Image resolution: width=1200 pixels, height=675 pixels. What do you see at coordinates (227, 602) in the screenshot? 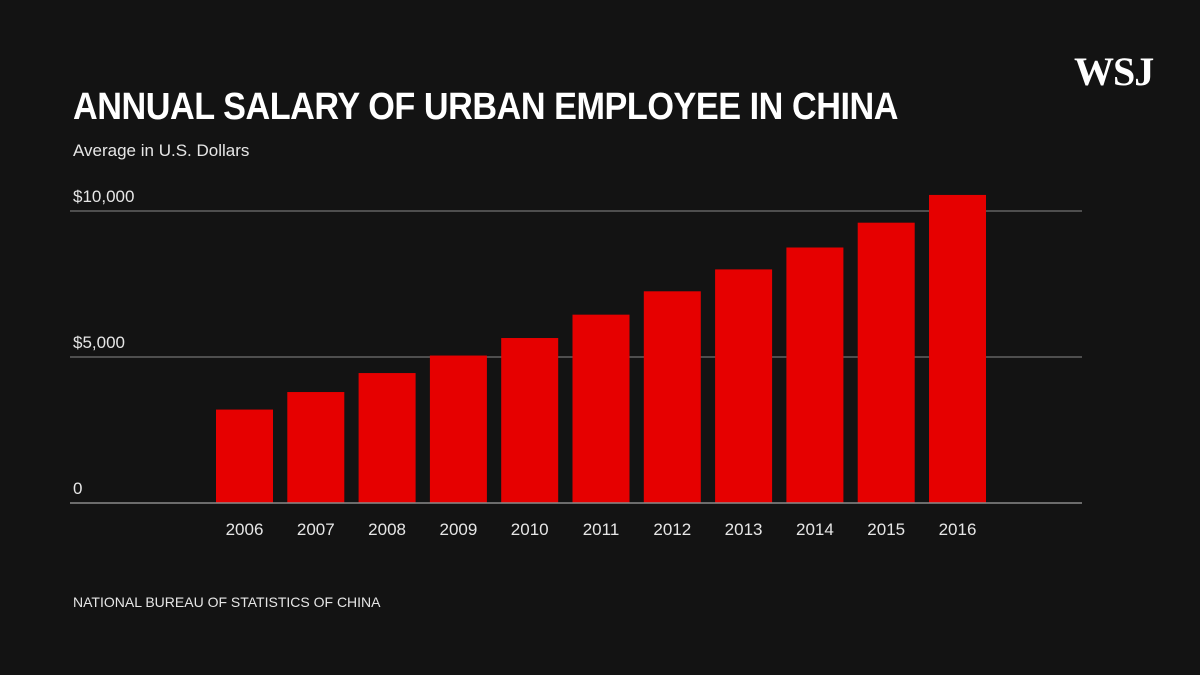
I see `source-note: NATIONAL BUREAU OF STATISTICS OF CHINA` at bounding box center [227, 602].